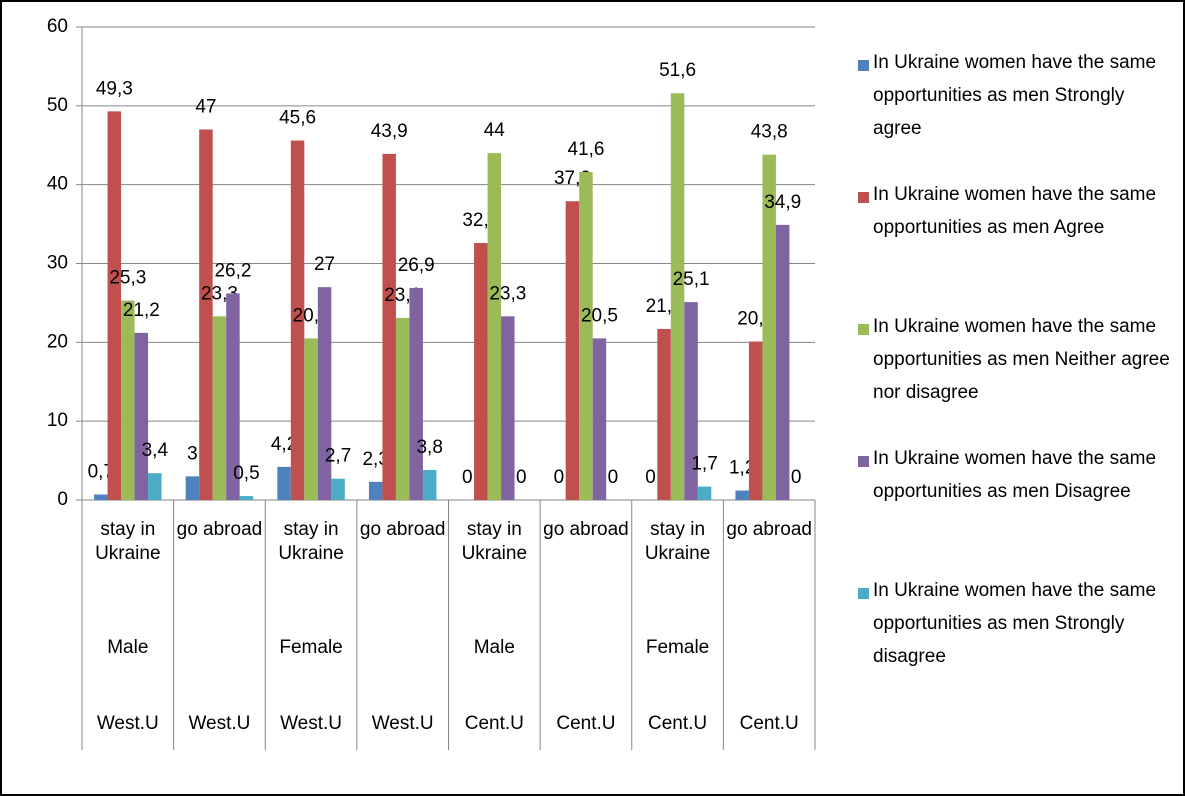  Describe the element at coordinates (141, 310) in the screenshot. I see `data-label: 21,2` at that location.